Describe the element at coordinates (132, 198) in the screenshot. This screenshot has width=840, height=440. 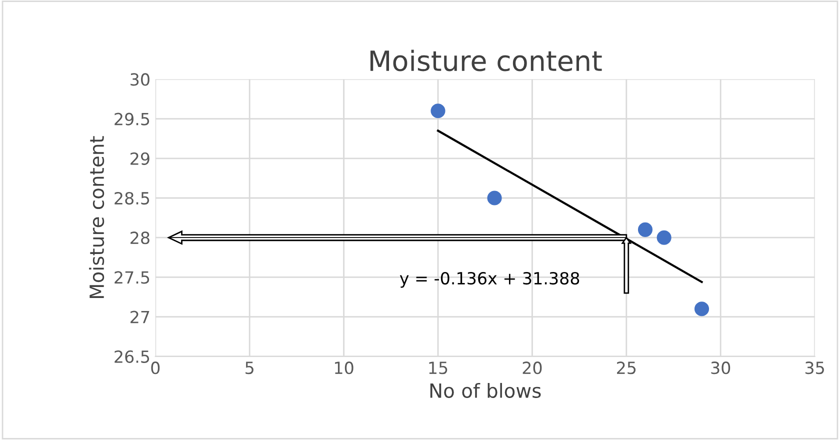
I see `y-tick-label: 28.5` at that location.